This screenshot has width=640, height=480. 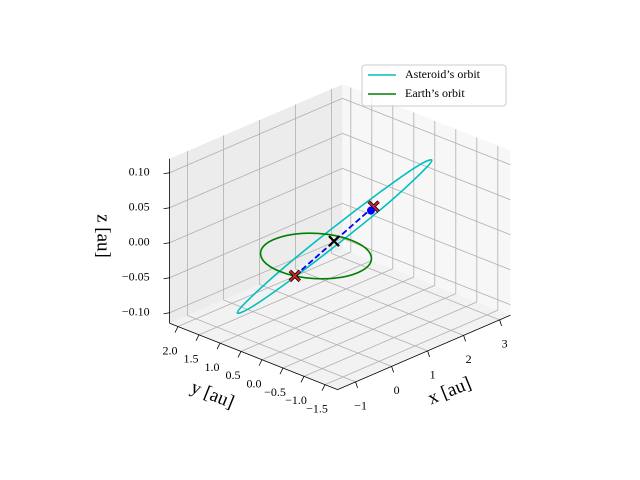 I want to click on y-tick-label: 0.5, so click(x=233, y=375).